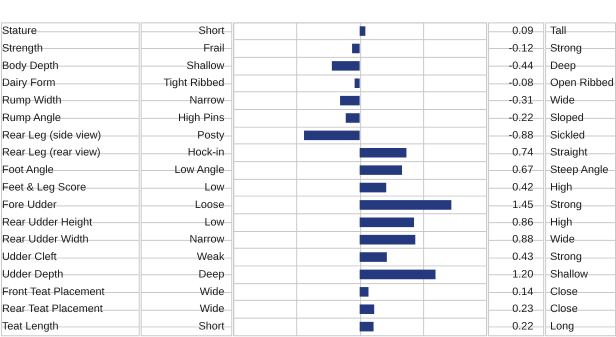 The width and height of the screenshot is (616, 337). I want to click on text: Loose, so click(209, 204).